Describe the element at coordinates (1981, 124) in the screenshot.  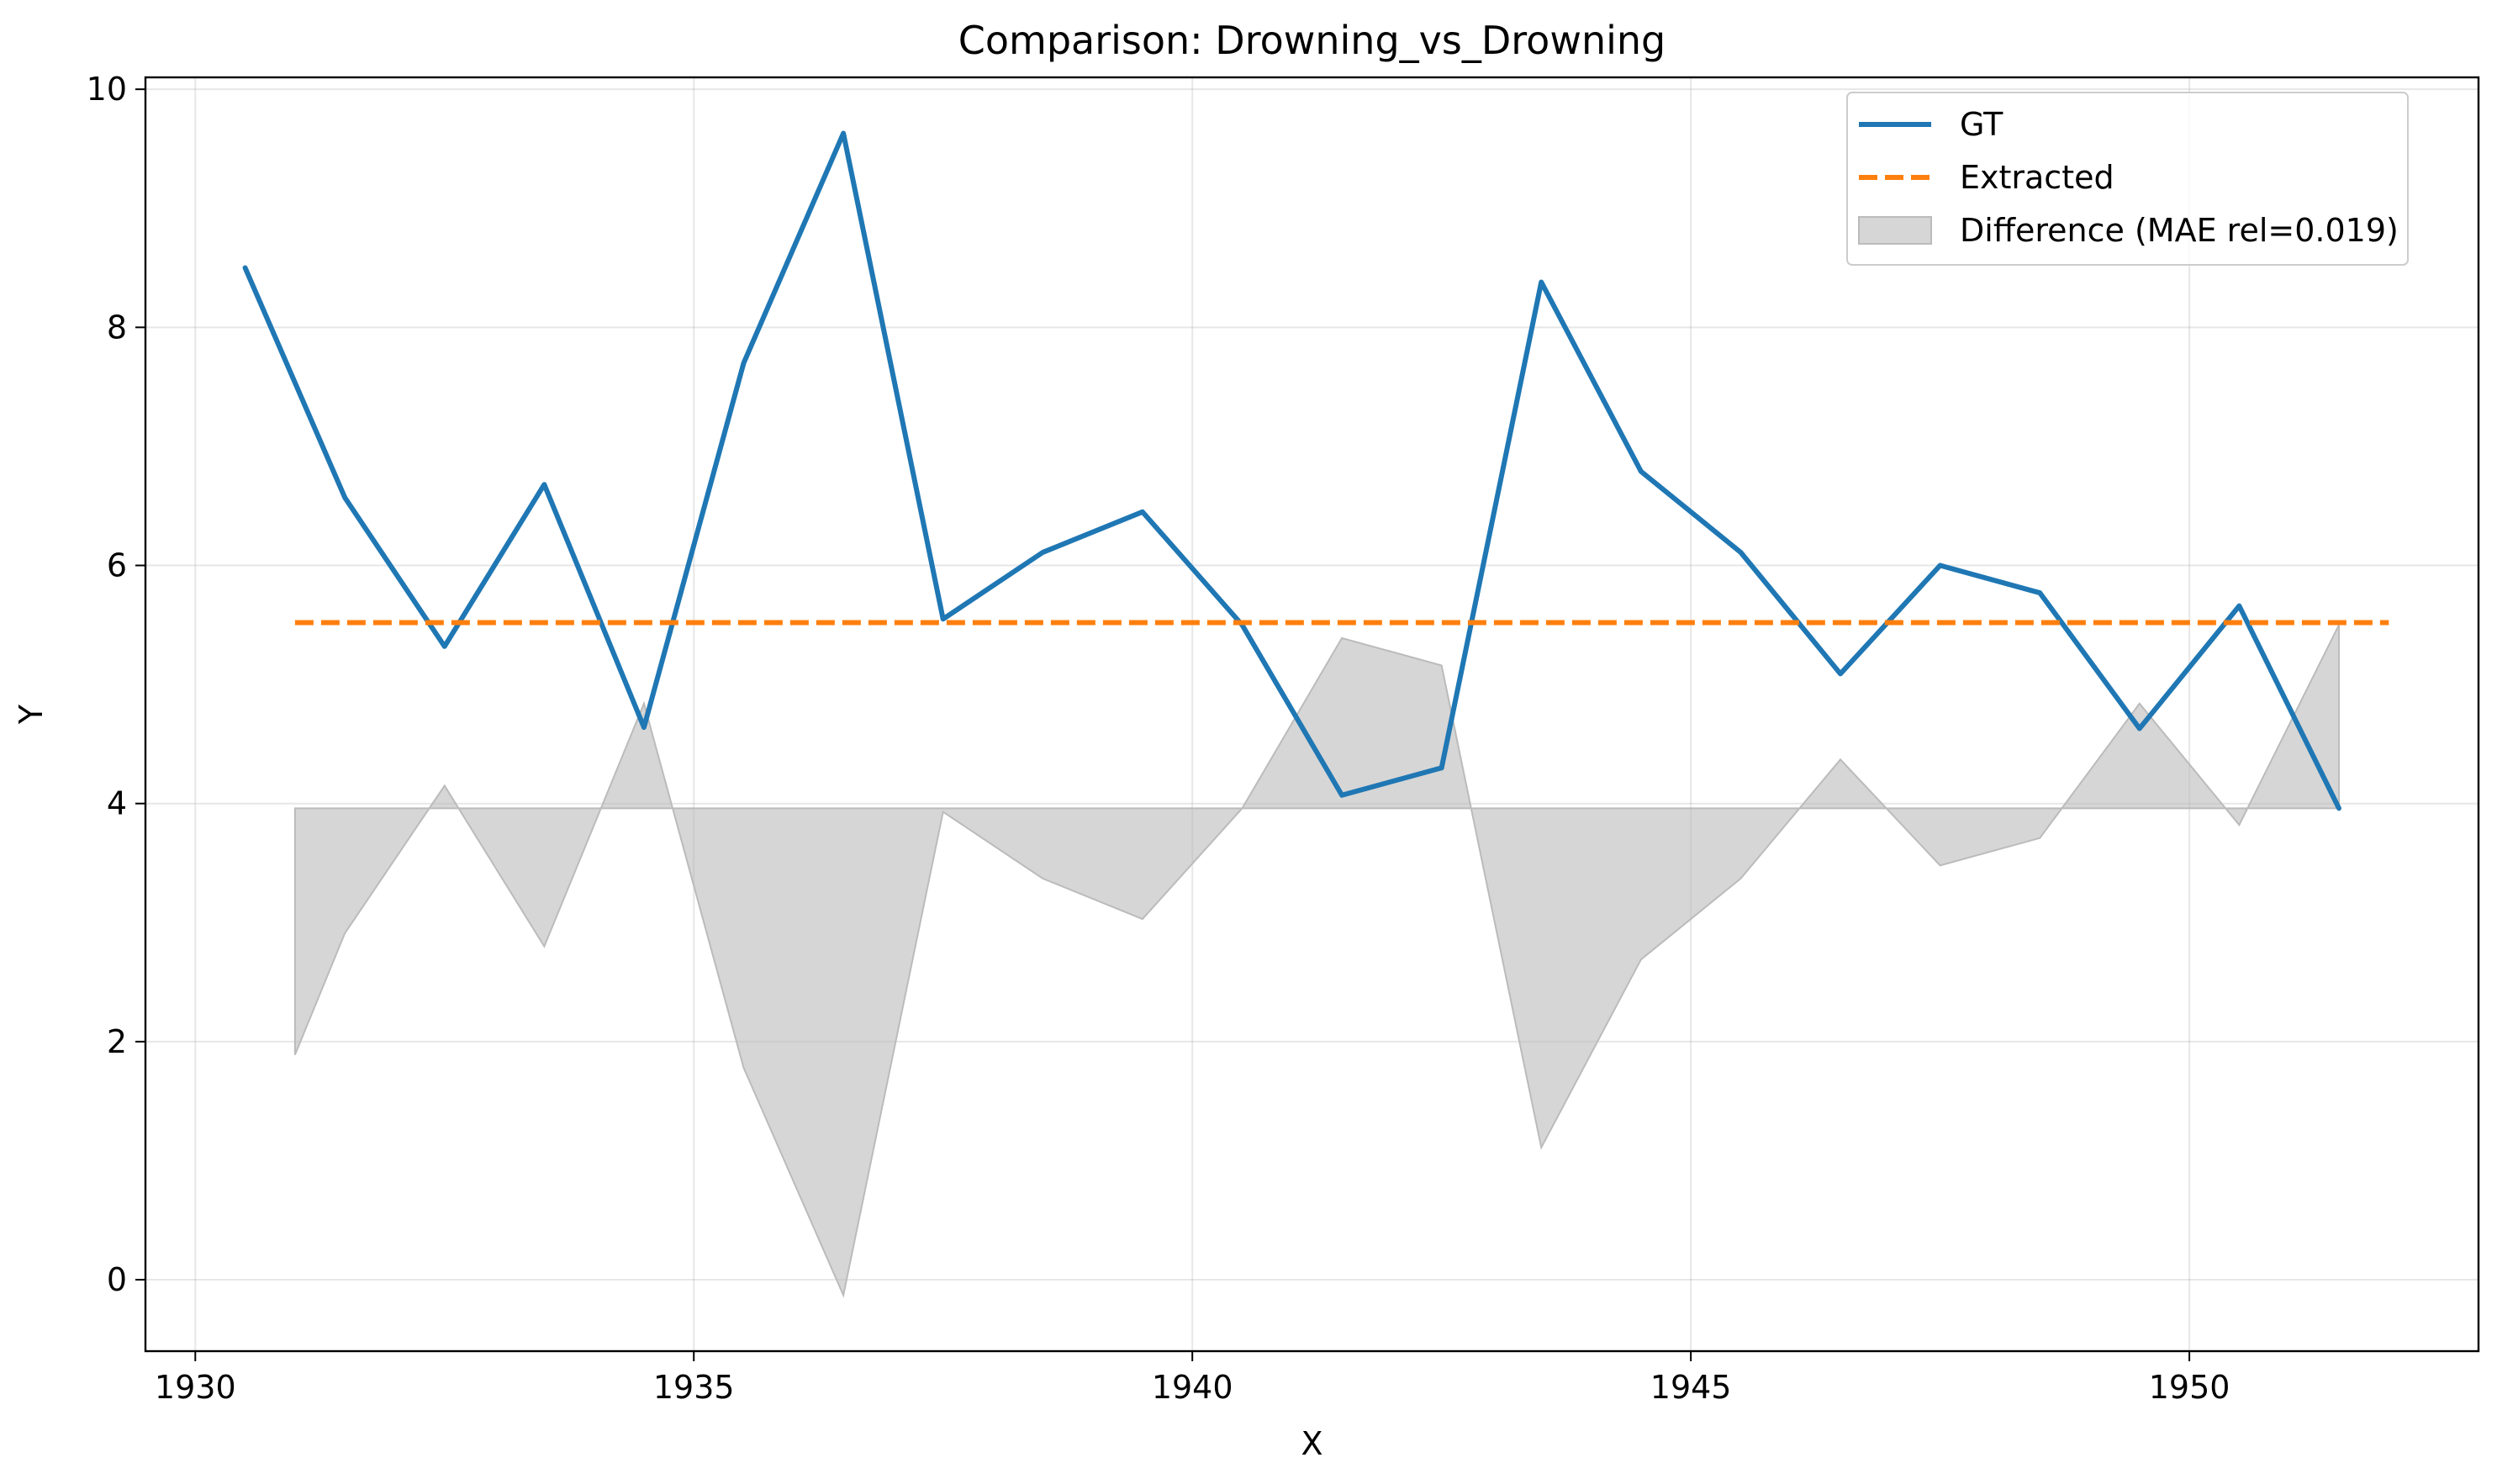
I see `legend-gt-label: GT` at that location.